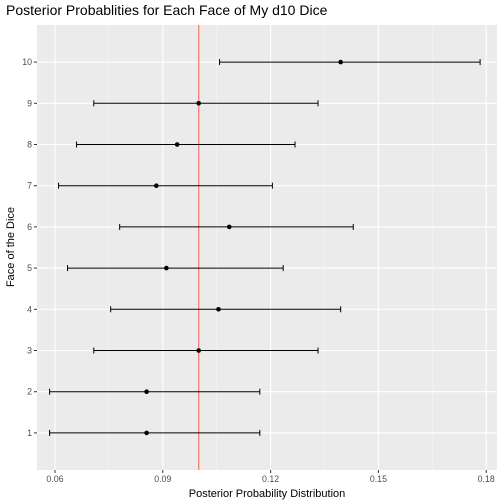  I want to click on y-tick-label: 10, so click(27, 62).